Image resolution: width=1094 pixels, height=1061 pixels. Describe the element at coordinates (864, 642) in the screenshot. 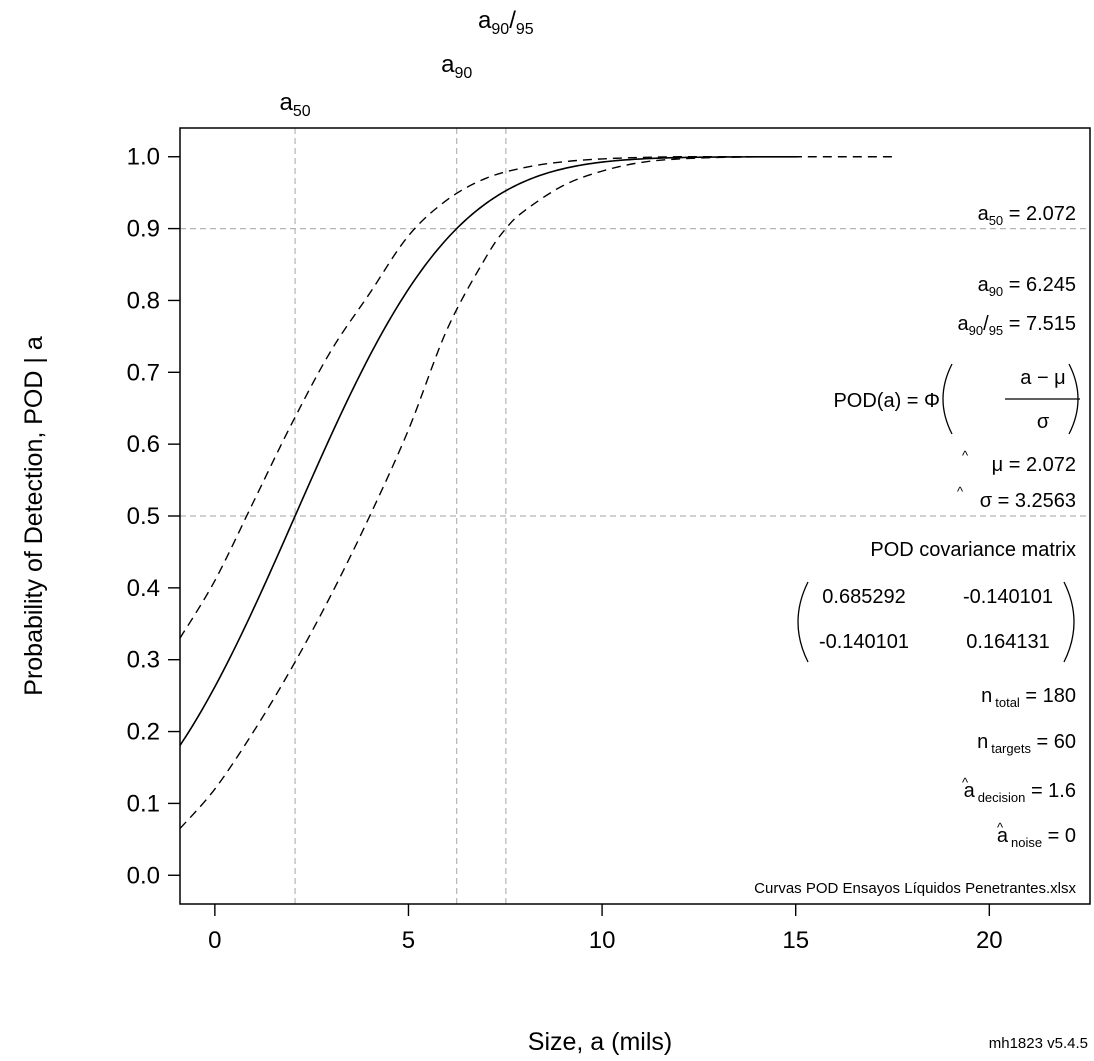

I see `cov-21: -0.140101` at that location.